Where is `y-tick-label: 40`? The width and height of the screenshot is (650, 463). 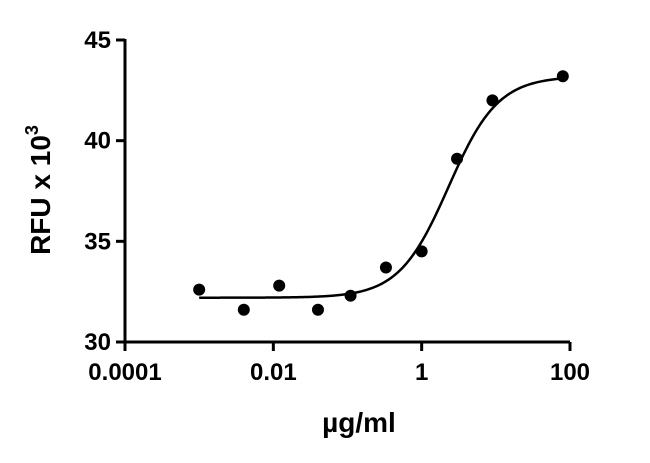
y-tick-label: 40 is located at coordinates (97, 141).